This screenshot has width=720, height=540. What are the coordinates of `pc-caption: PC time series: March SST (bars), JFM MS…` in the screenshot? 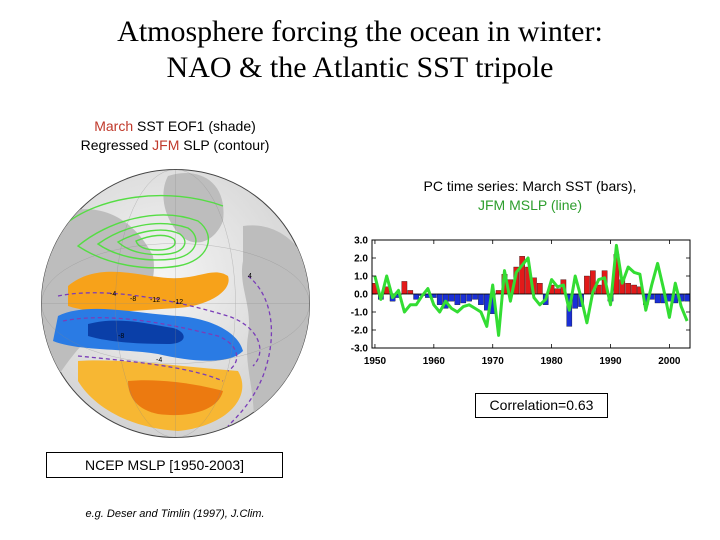 It's located at (530, 196).